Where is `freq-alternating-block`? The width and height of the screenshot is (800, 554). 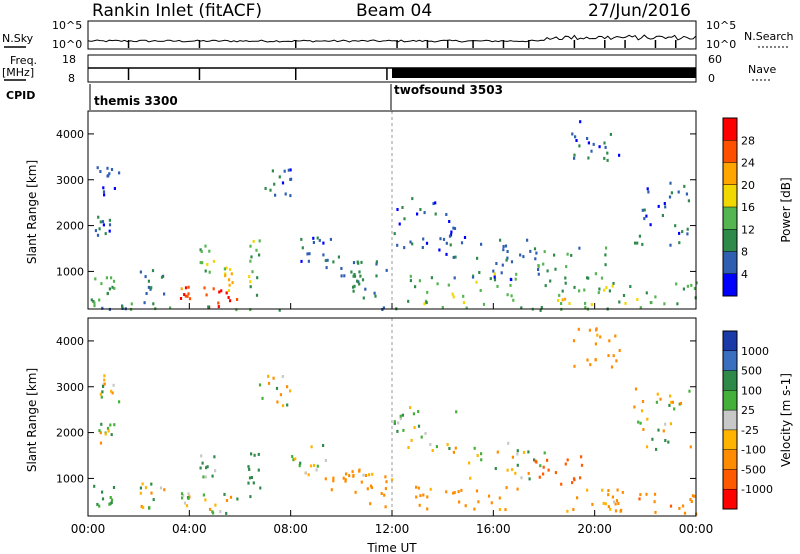
freq-alternating-block is located at coordinates (544, 73).